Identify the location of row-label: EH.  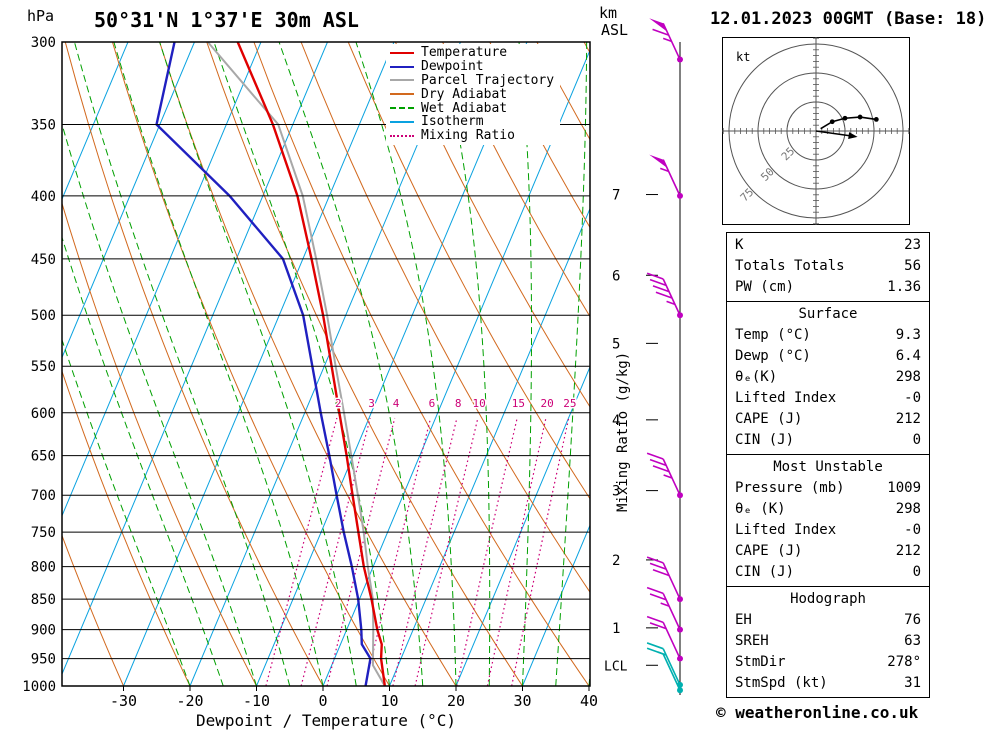
(743, 620).